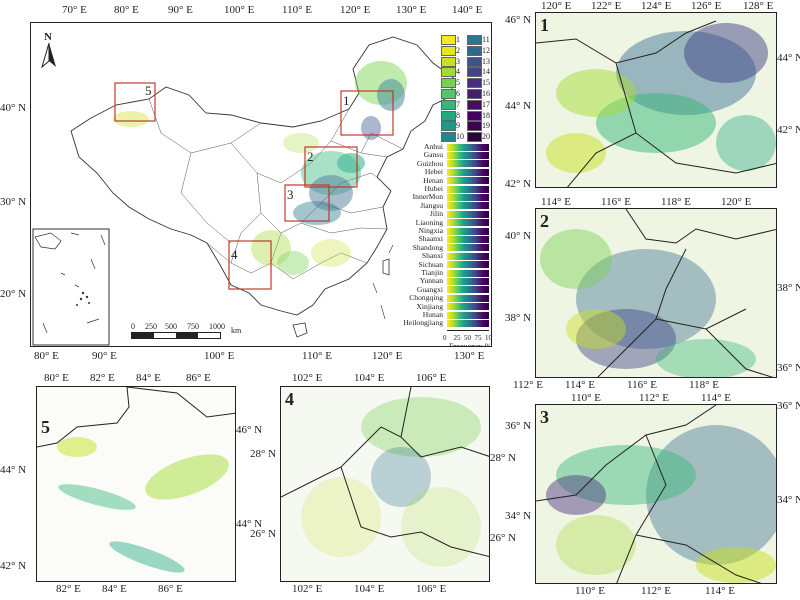  I want to click on province-label: Guangxi, so click(429, 289).